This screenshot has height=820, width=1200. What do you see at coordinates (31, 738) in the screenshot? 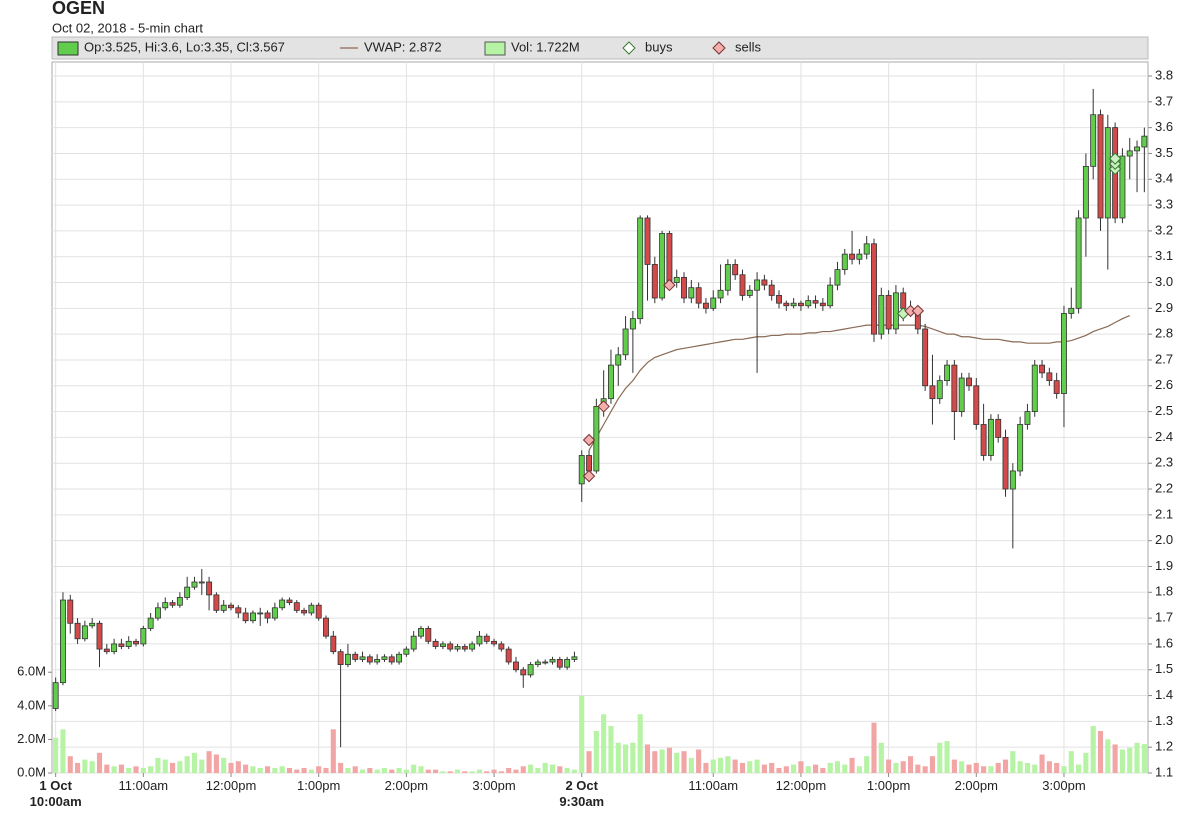
I see `y2-tick-label: 2.0M` at bounding box center [31, 738].